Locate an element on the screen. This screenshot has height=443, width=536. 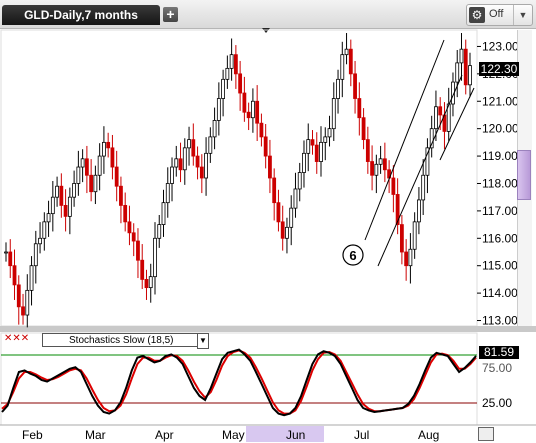
price-scroll-thumb is located at coordinates (524, 175).